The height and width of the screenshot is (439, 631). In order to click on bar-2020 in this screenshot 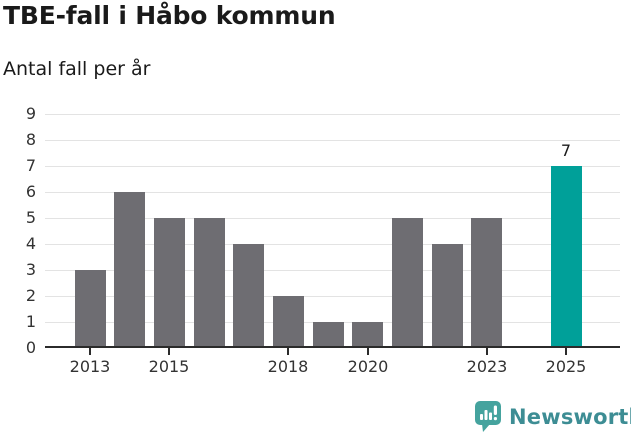, I will do `click(367, 335)`.